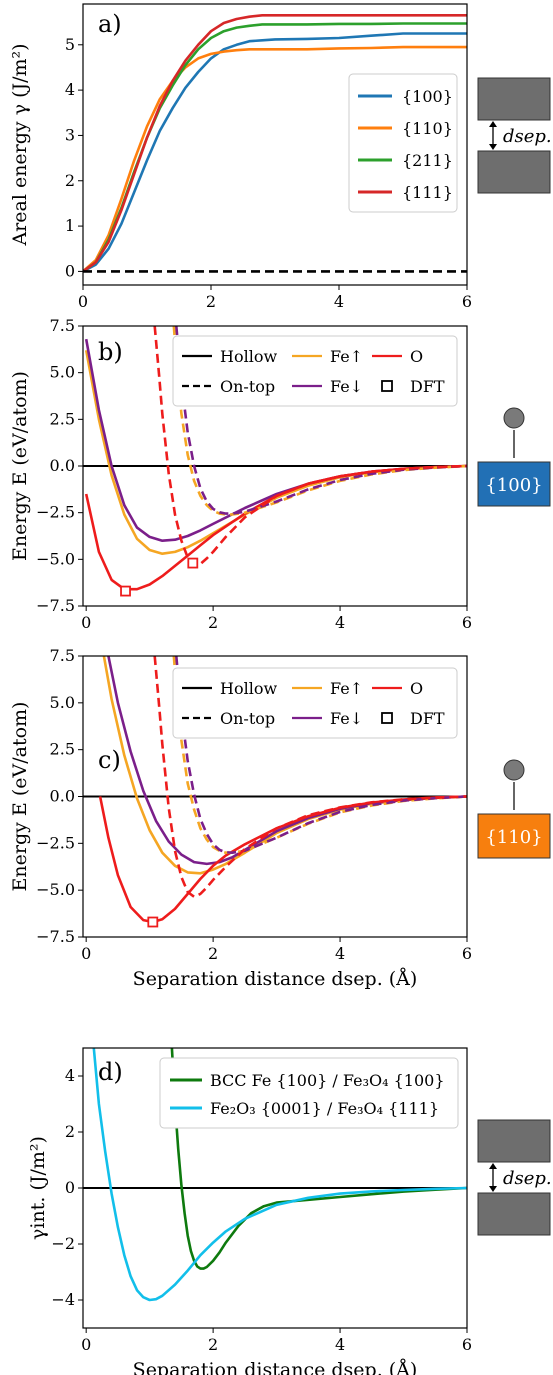  I want to click on legend-label: Fe₂O₃ {0001} / Fe₃O₄ {111}, so click(324, 1108).